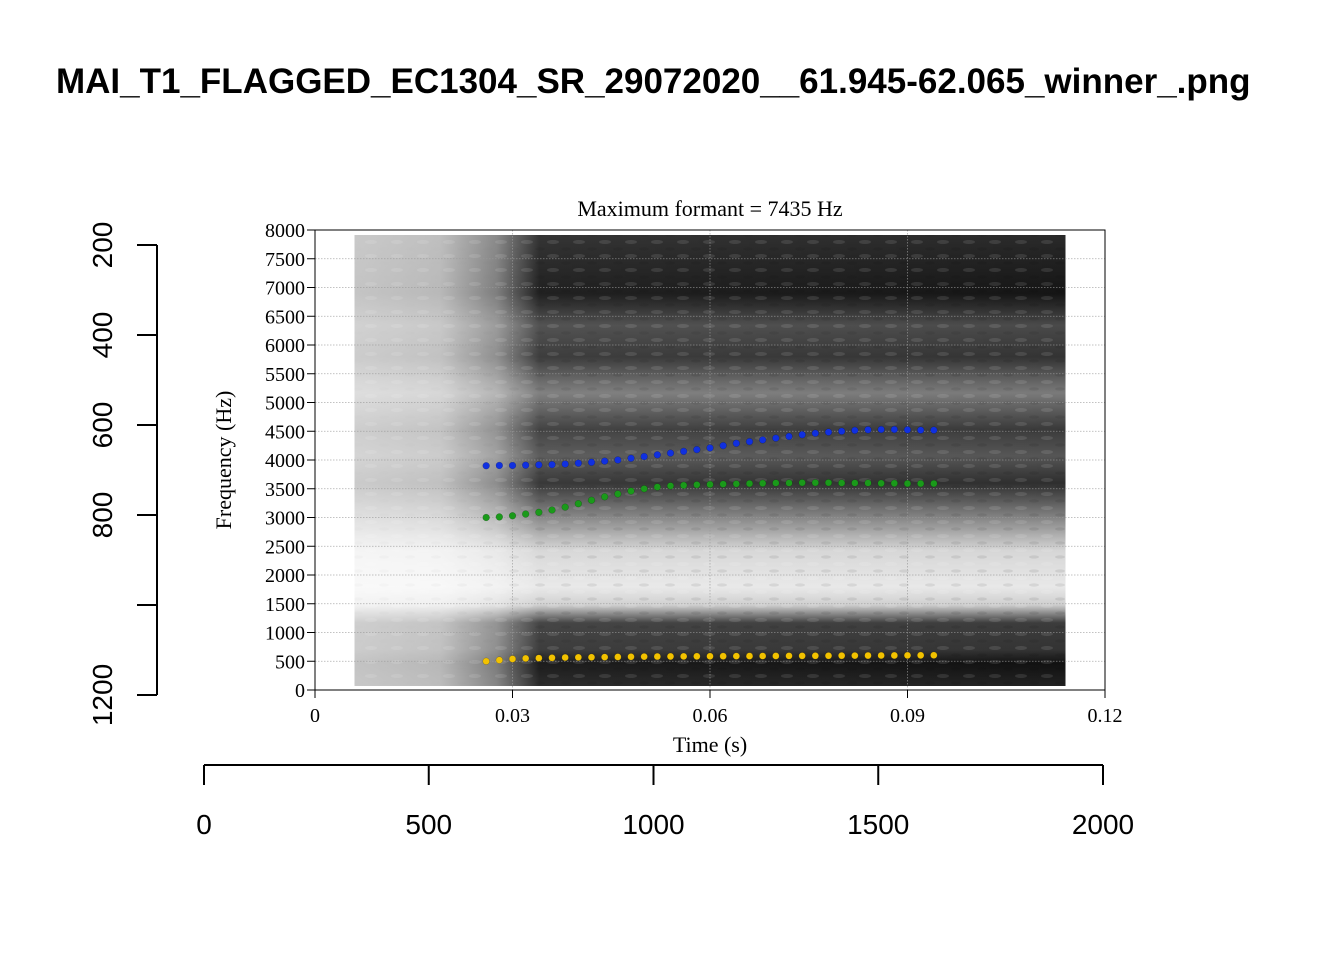 The height and width of the screenshot is (965, 1344). What do you see at coordinates (285, 404) in the screenshot?
I see `y-tick-label: 5000` at bounding box center [285, 404].